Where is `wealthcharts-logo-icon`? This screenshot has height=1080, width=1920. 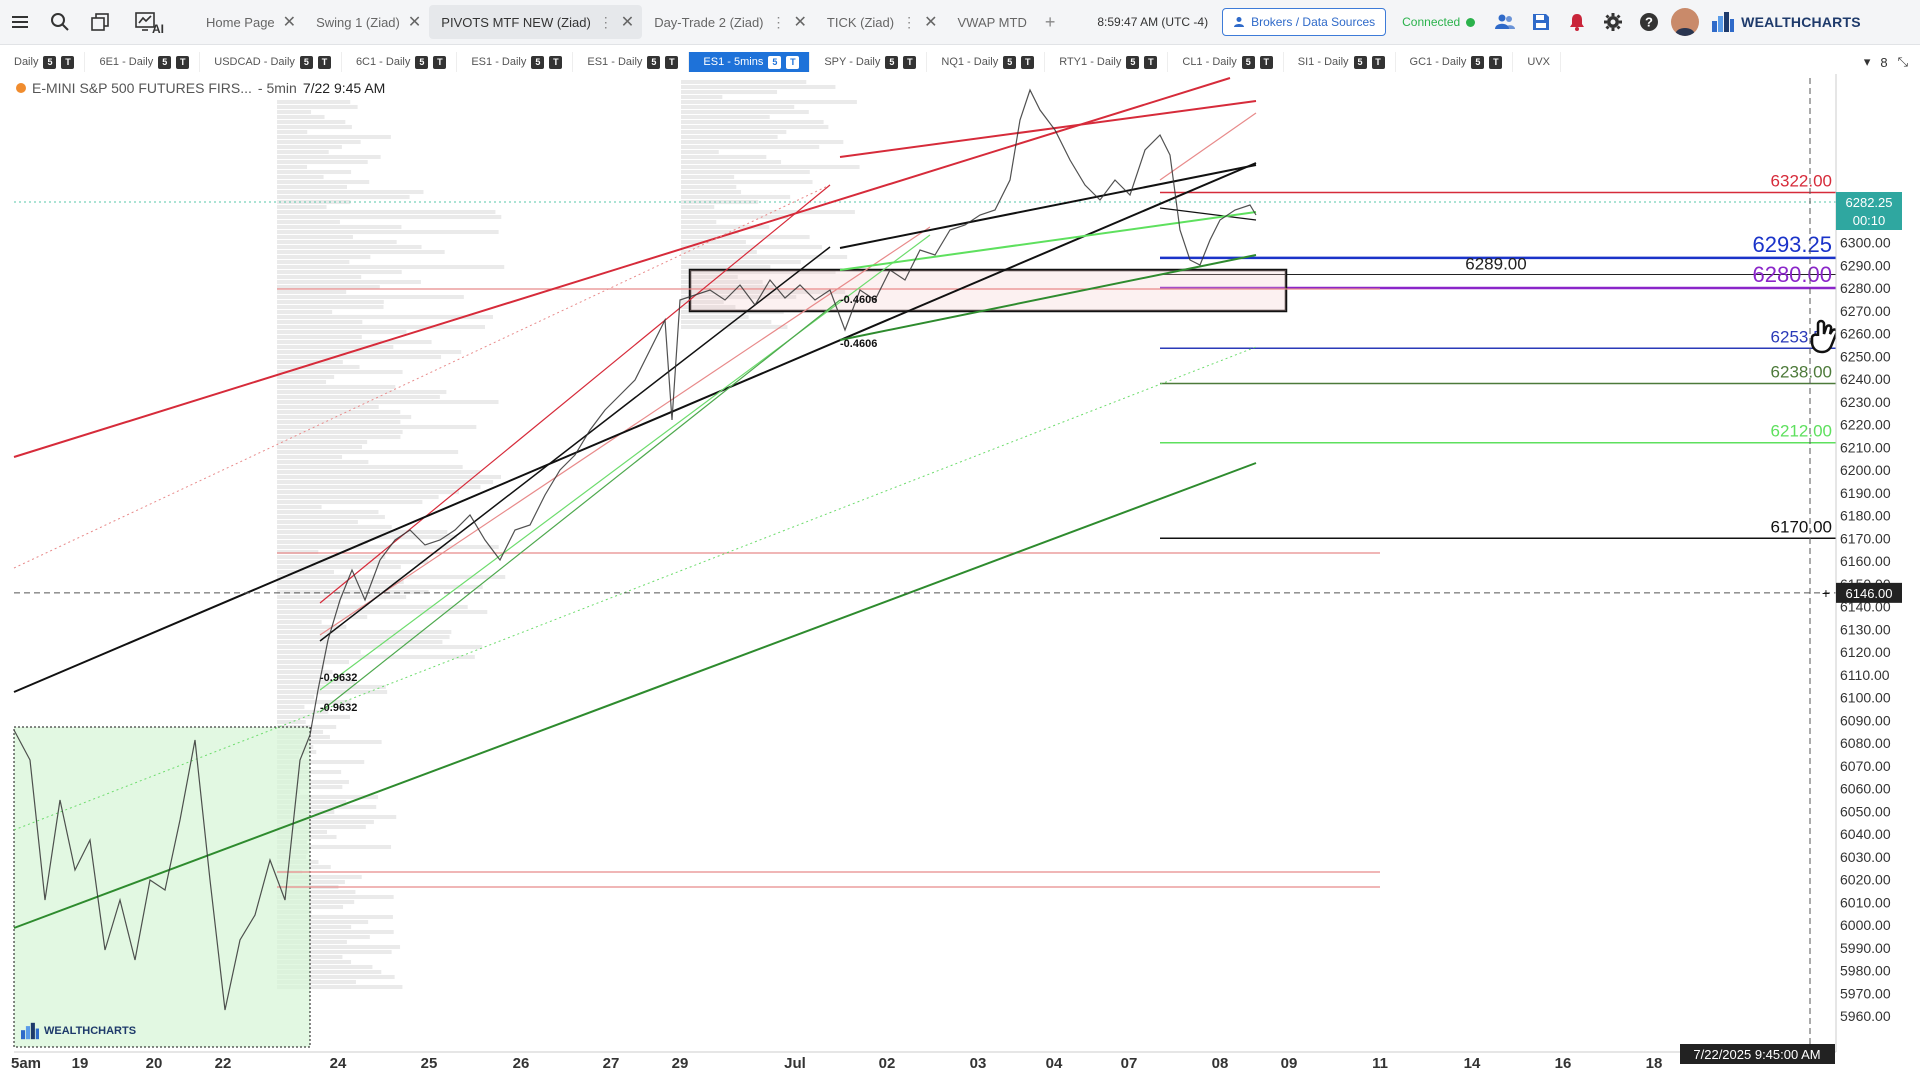
wealthcharts-logo-icon is located at coordinates (30, 1031).